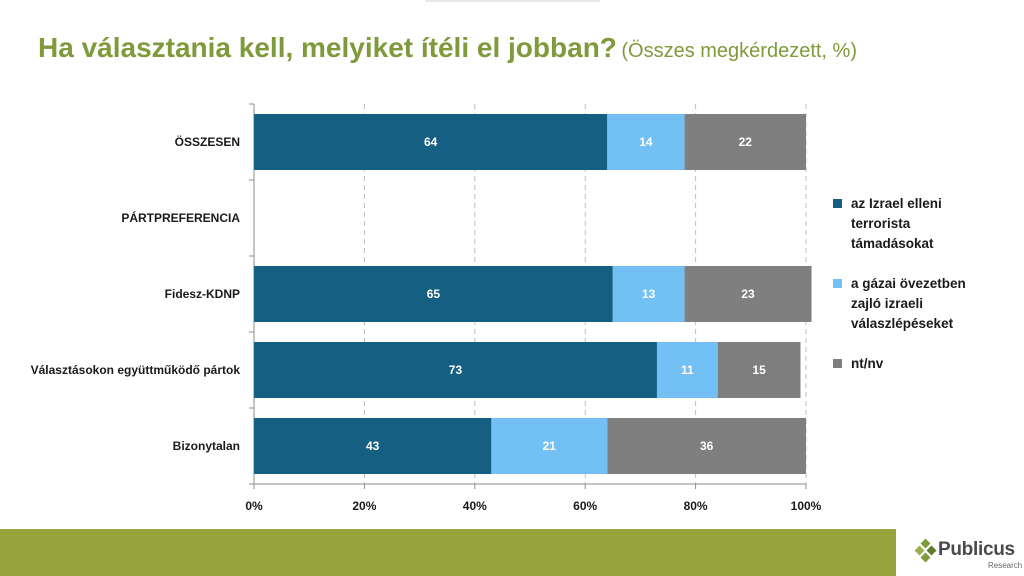 Image resolution: width=1024 pixels, height=576 pixels. What do you see at coordinates (881, 223) in the screenshot?
I see `legend-label-line: terrorista` at bounding box center [881, 223].